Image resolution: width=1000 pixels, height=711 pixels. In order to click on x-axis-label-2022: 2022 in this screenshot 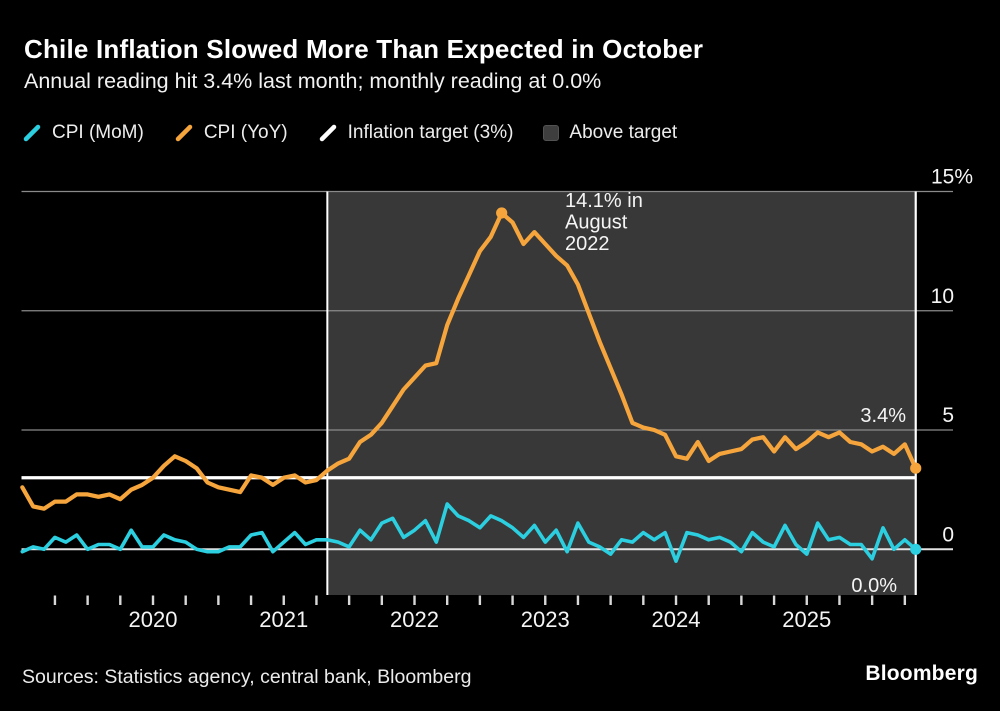, I will do `click(414, 619)`.